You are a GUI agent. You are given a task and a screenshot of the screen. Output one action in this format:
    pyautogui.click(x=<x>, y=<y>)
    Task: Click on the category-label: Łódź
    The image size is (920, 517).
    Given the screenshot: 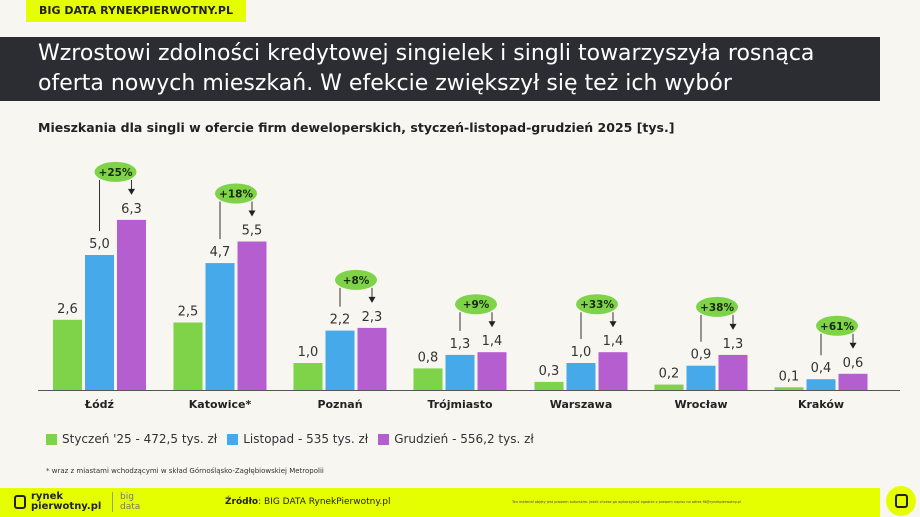 What is the action you would take?
    pyautogui.click(x=99, y=404)
    